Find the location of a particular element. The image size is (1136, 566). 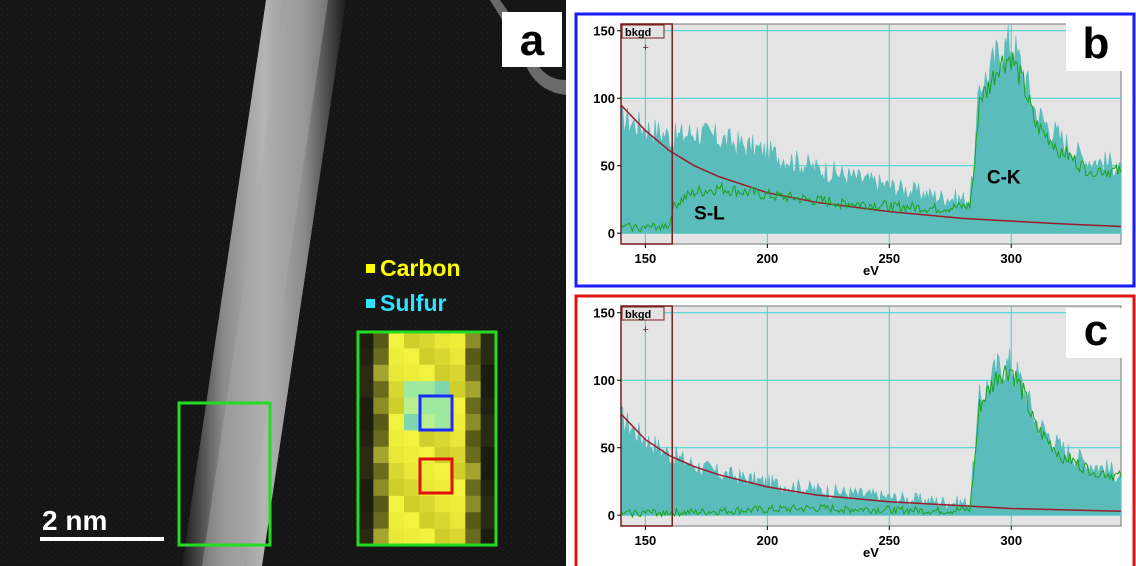

carbon-legend-swatch is located at coordinates (370, 268).